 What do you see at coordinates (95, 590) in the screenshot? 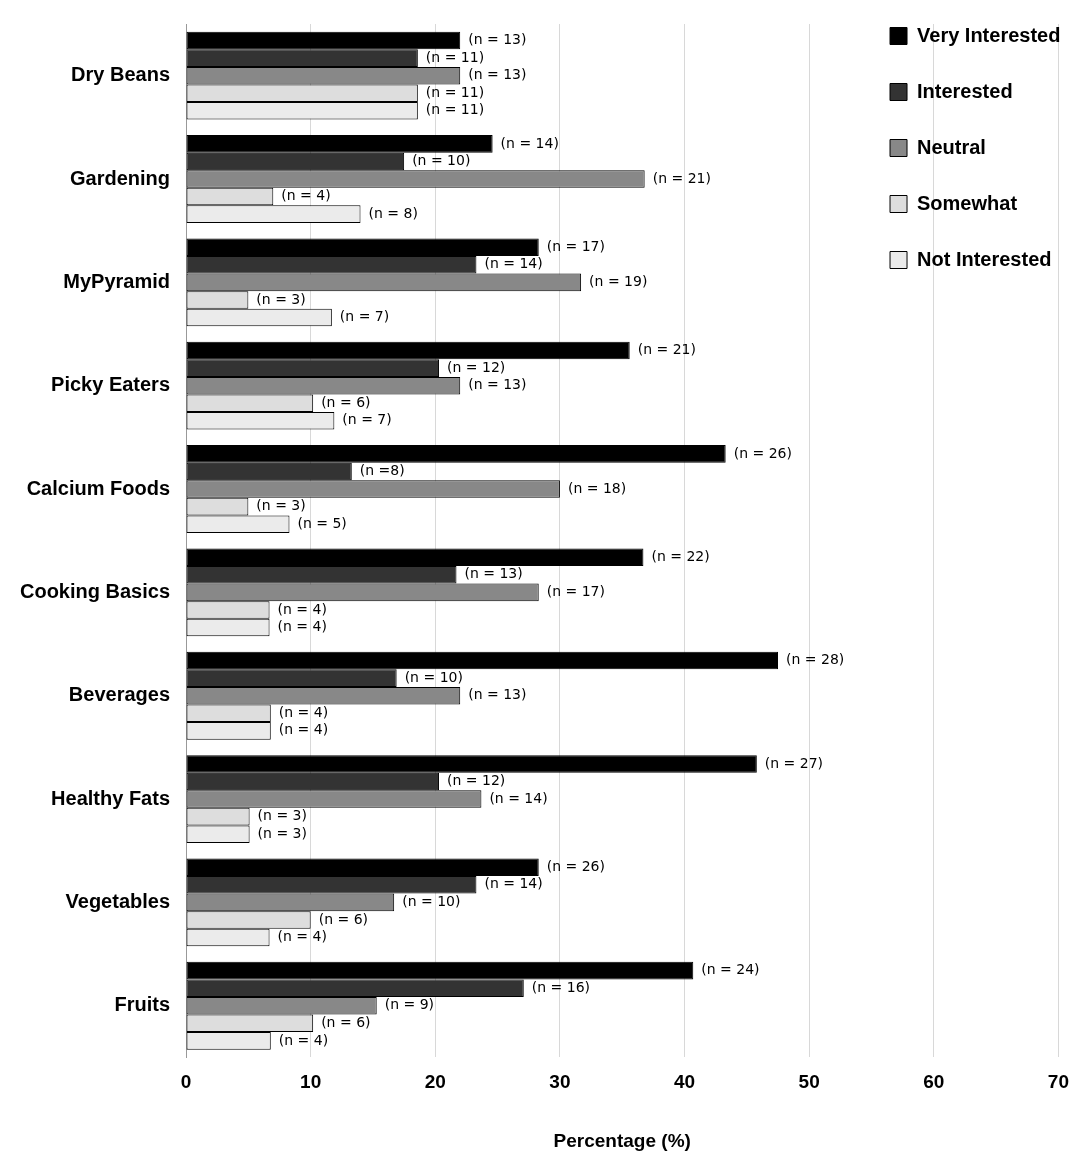
I see `y-tick-label: Cooking Basics` at bounding box center [95, 590].